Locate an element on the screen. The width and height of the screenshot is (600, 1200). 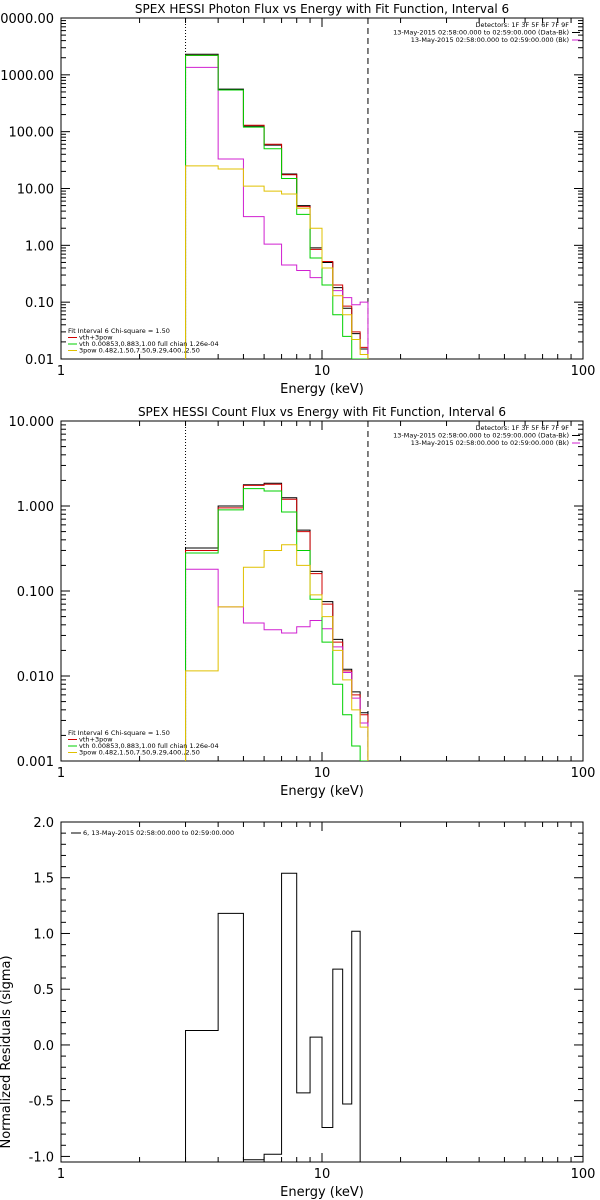
y-tick-label: 0.001 is located at coordinates (35, 762).